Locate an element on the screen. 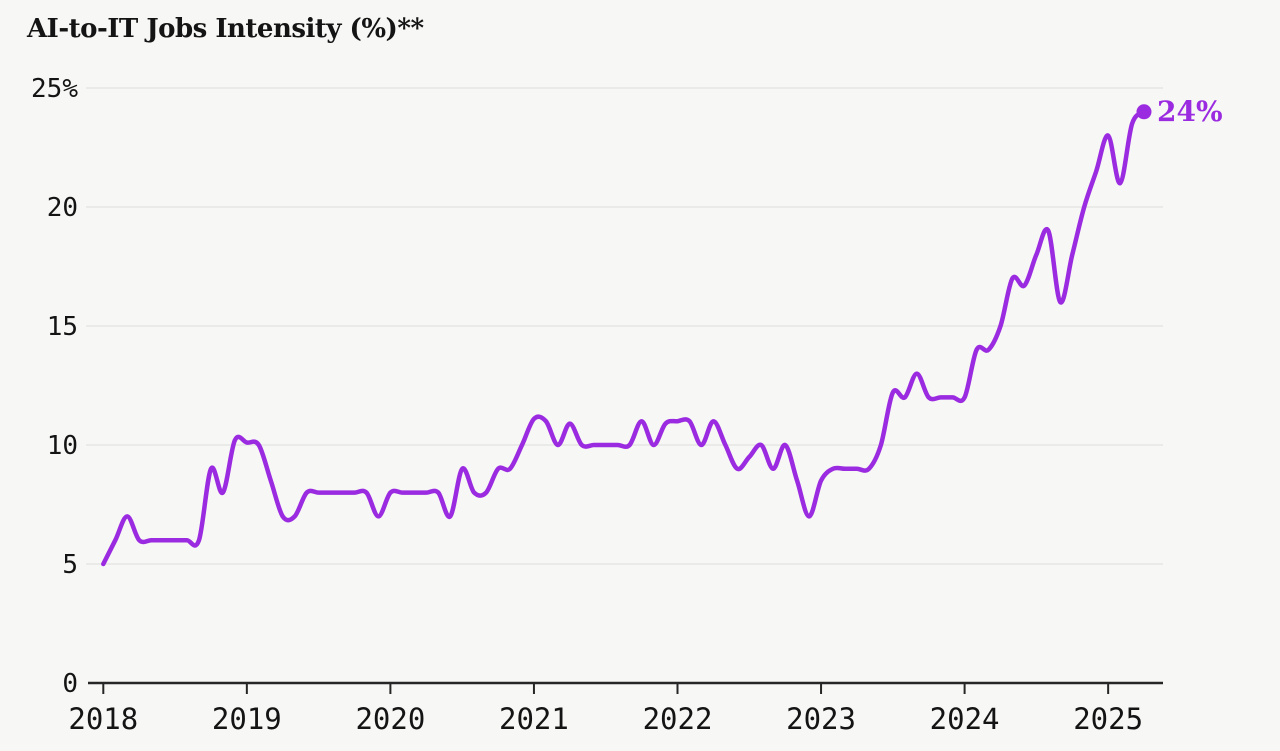  y-tick-label: 10 is located at coordinates (62, 446).